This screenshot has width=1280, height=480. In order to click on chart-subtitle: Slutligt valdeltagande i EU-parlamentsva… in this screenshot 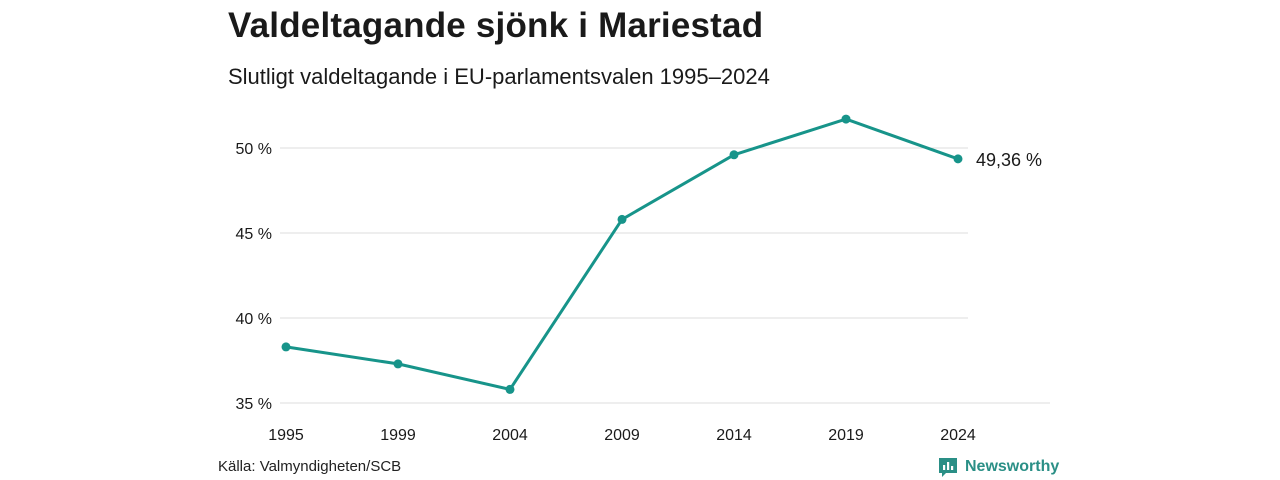, I will do `click(499, 76)`.